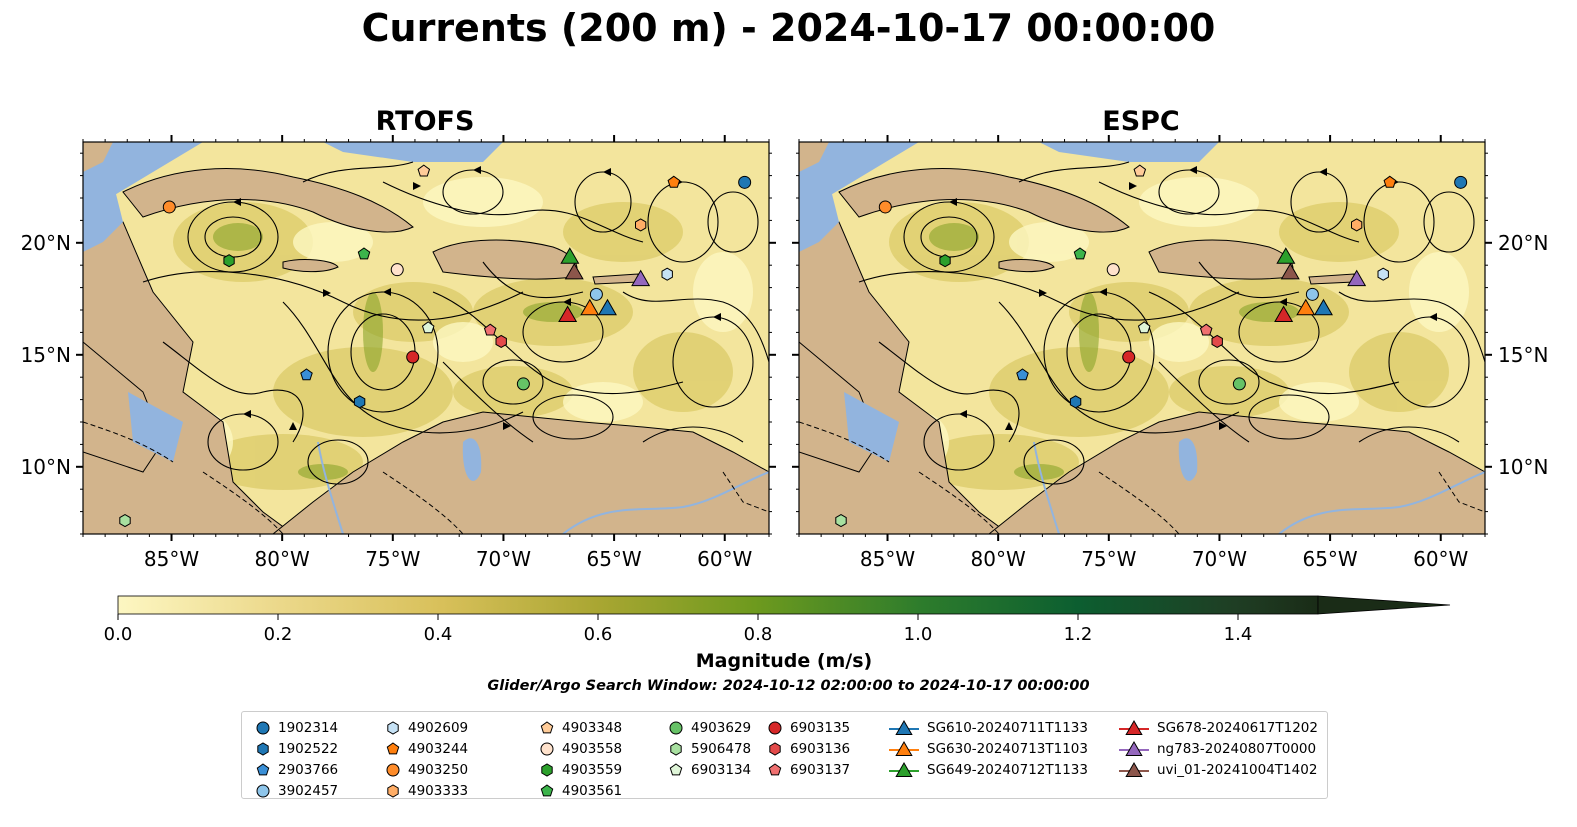 The image size is (1577, 827). I want to click on legend-label: 5906478, so click(721, 748).